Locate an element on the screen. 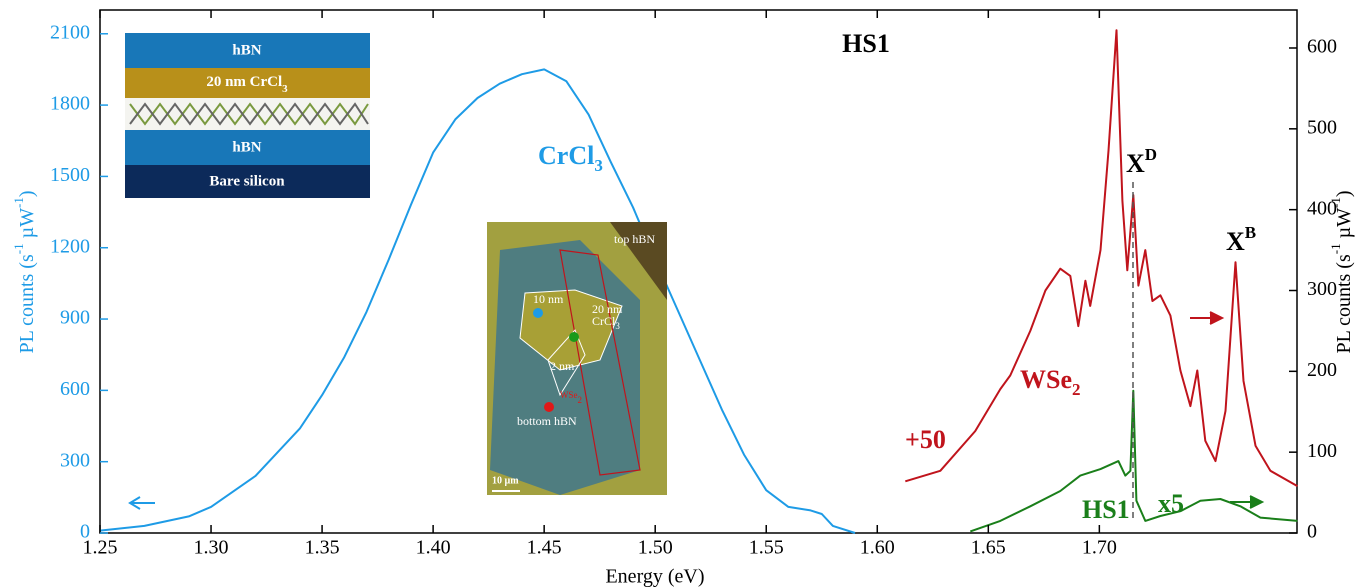 The width and height of the screenshot is (1363, 588). x-tick-label: 1.40 is located at coordinates (433, 548).